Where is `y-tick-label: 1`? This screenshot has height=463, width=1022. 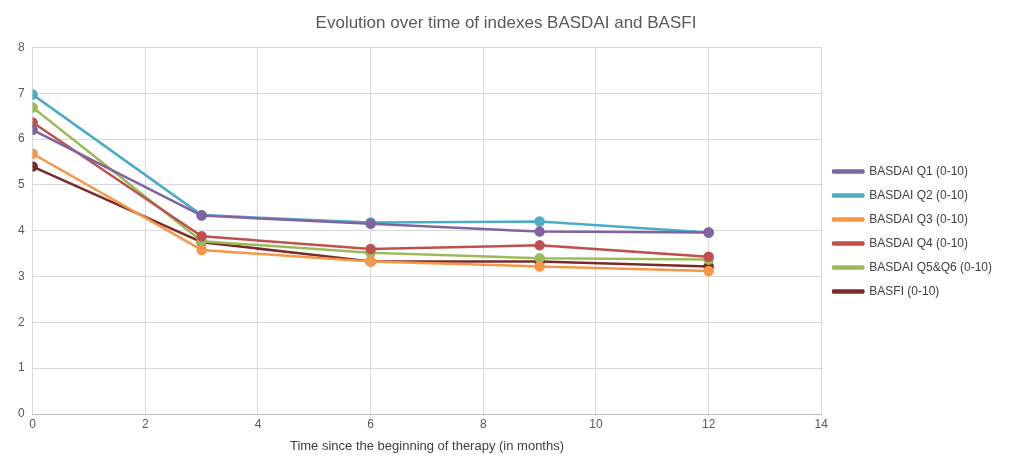
y-tick-label: 1 is located at coordinates (21, 367).